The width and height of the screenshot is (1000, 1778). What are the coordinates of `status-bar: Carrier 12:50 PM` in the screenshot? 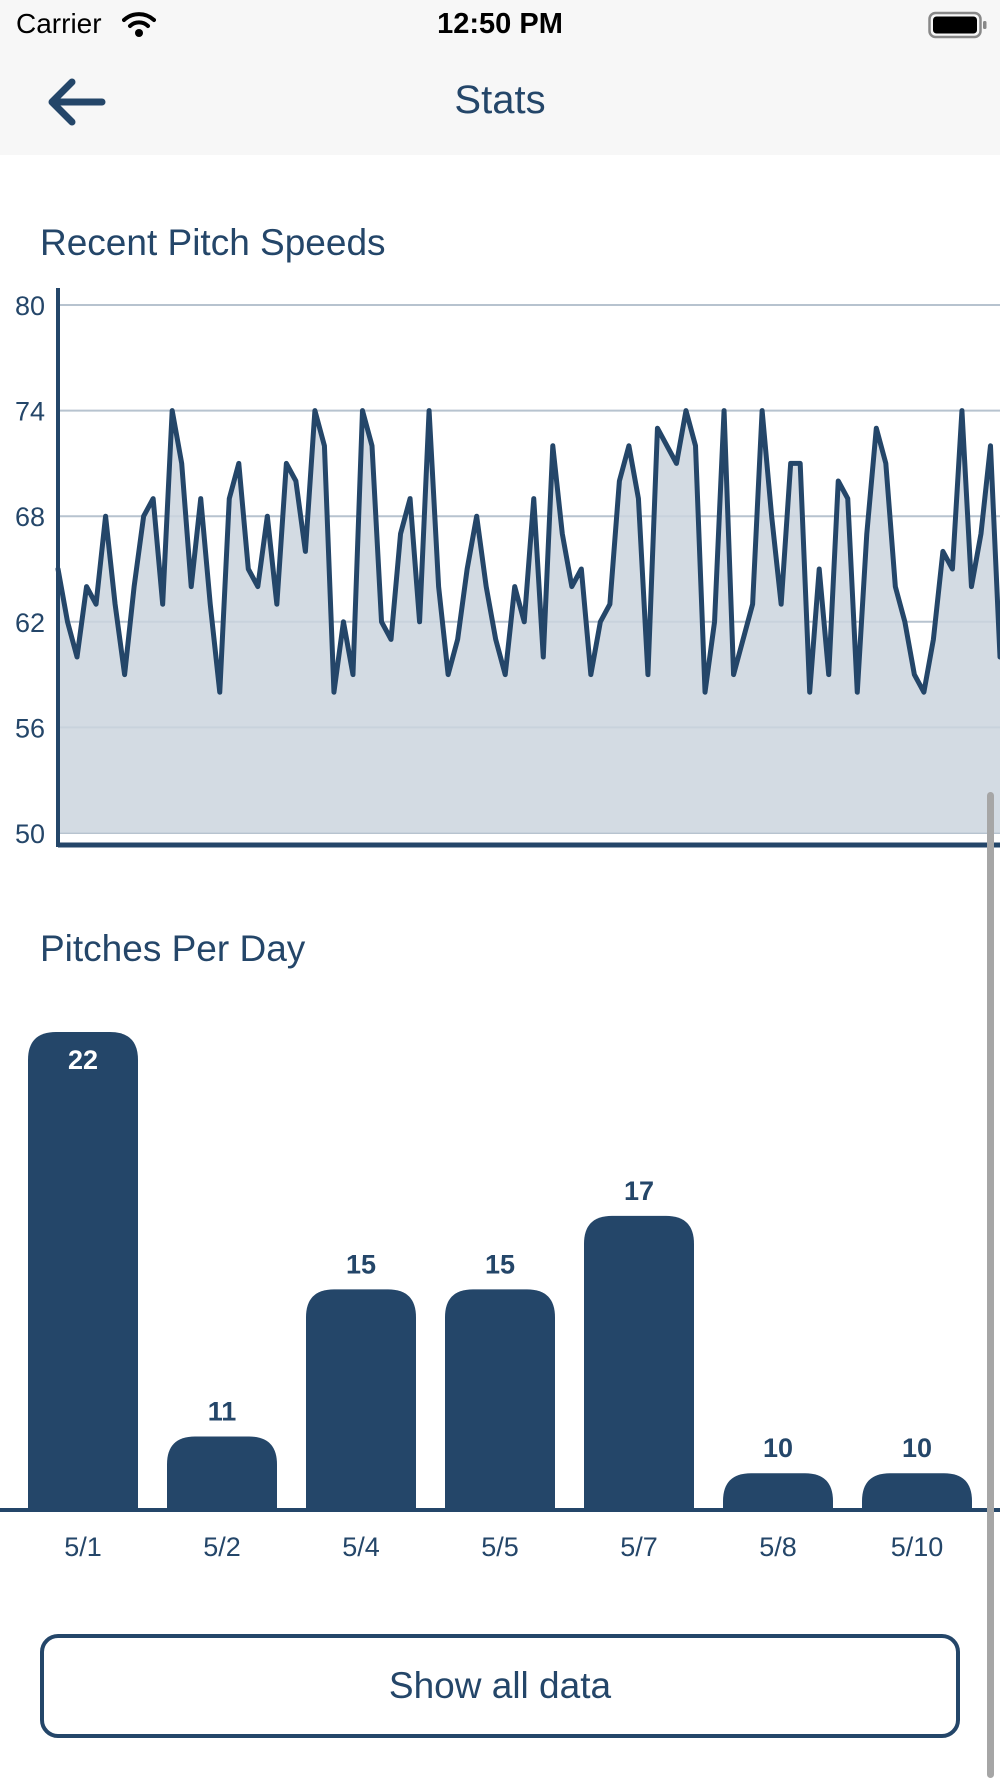 It's located at (500, 25).